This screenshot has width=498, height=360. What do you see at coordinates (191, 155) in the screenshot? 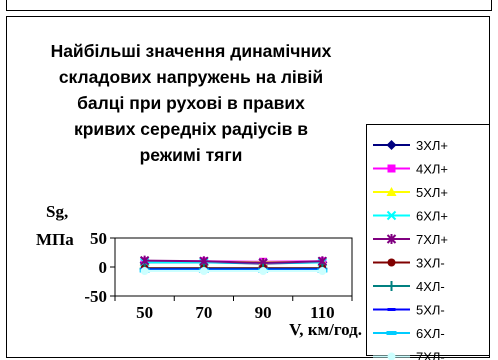
I see `chart-title-line-5: режимі тяги` at bounding box center [191, 155].